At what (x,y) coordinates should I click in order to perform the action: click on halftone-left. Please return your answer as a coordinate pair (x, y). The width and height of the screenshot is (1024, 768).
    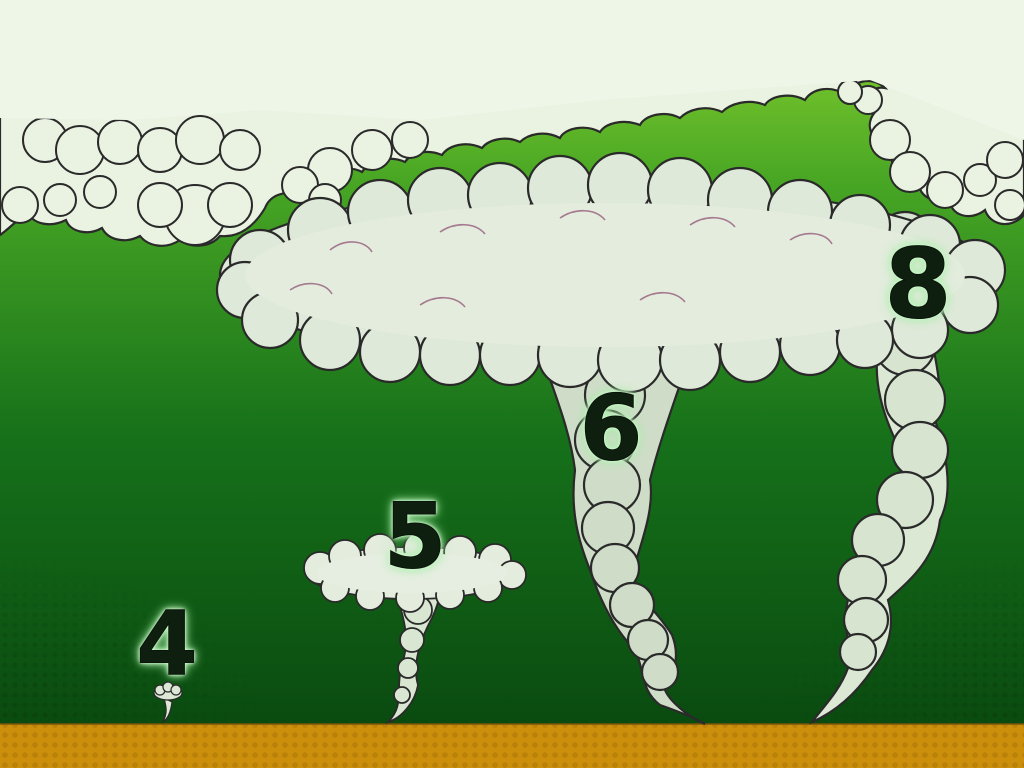
    Looking at the image, I should click on (130, 645).